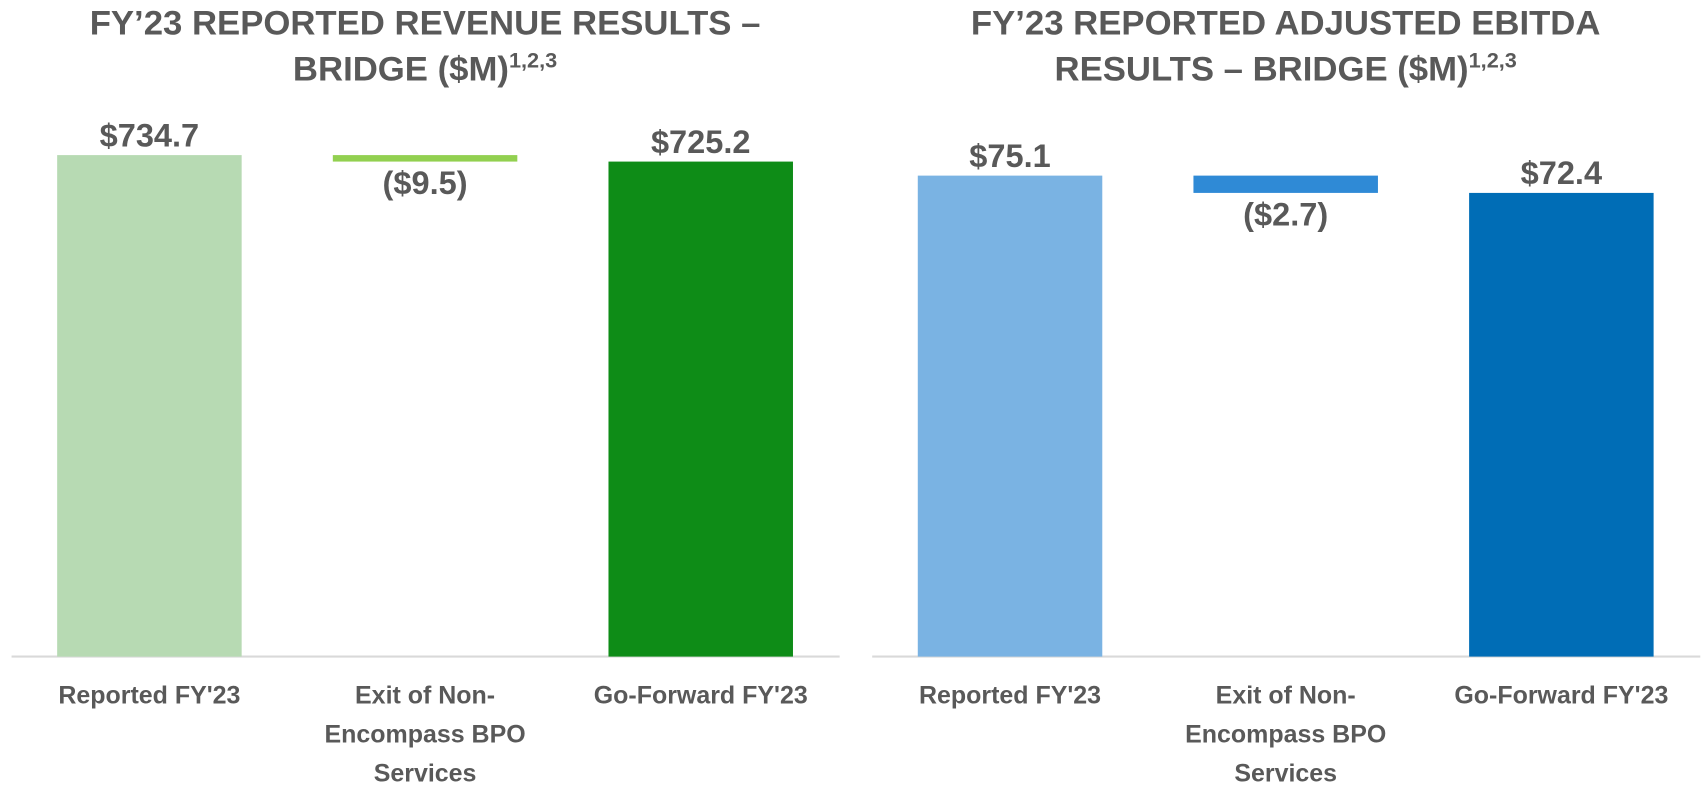  Describe the element at coordinates (1561, 173) in the screenshot. I see `value-label: $72.4` at that location.